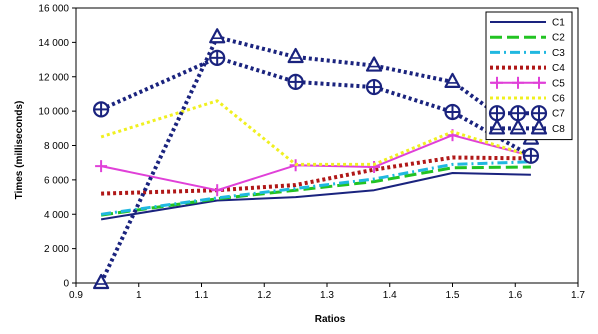 This screenshot has height=334, width=598. Describe the element at coordinates (558, 114) in the screenshot. I see `legend-label: C7` at that location.